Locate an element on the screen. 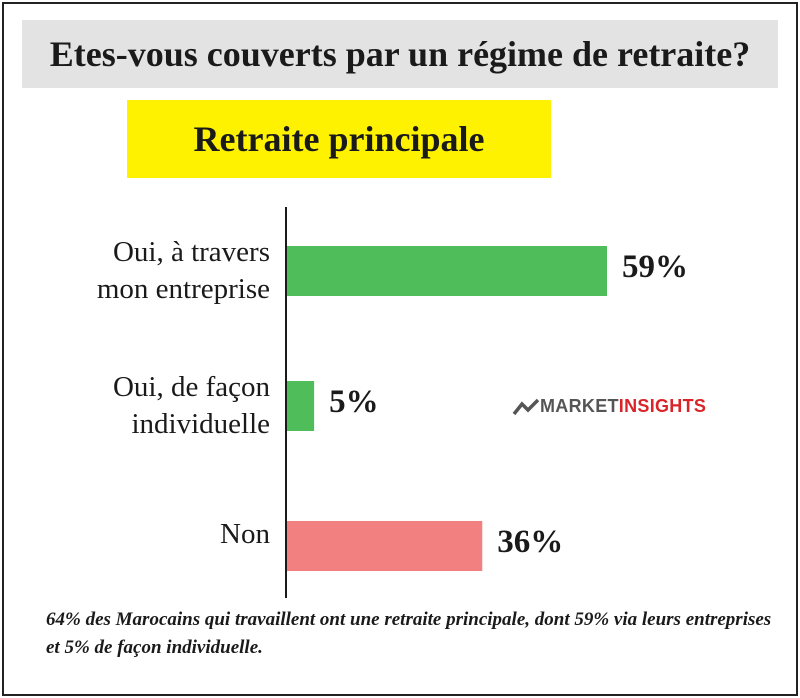 This screenshot has width=800, height=698. logo-word-insights: INSIGHTS is located at coordinates (662, 406).